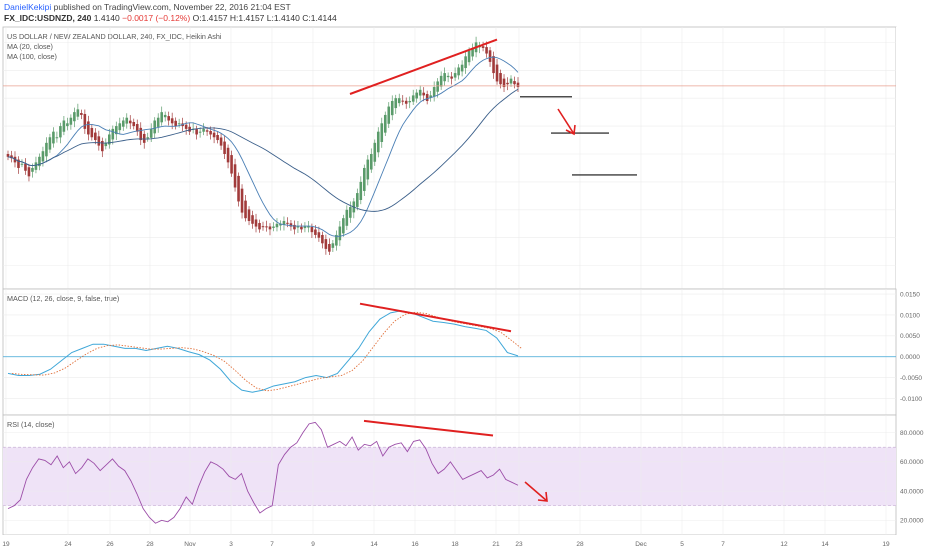  Describe the element at coordinates (566, 121) in the screenshot. I see `down-arrow` at that location.